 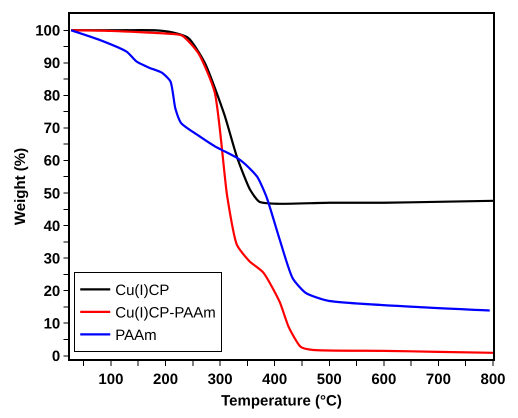 I want to click on y-tick-label: 80, so click(x=52, y=96).